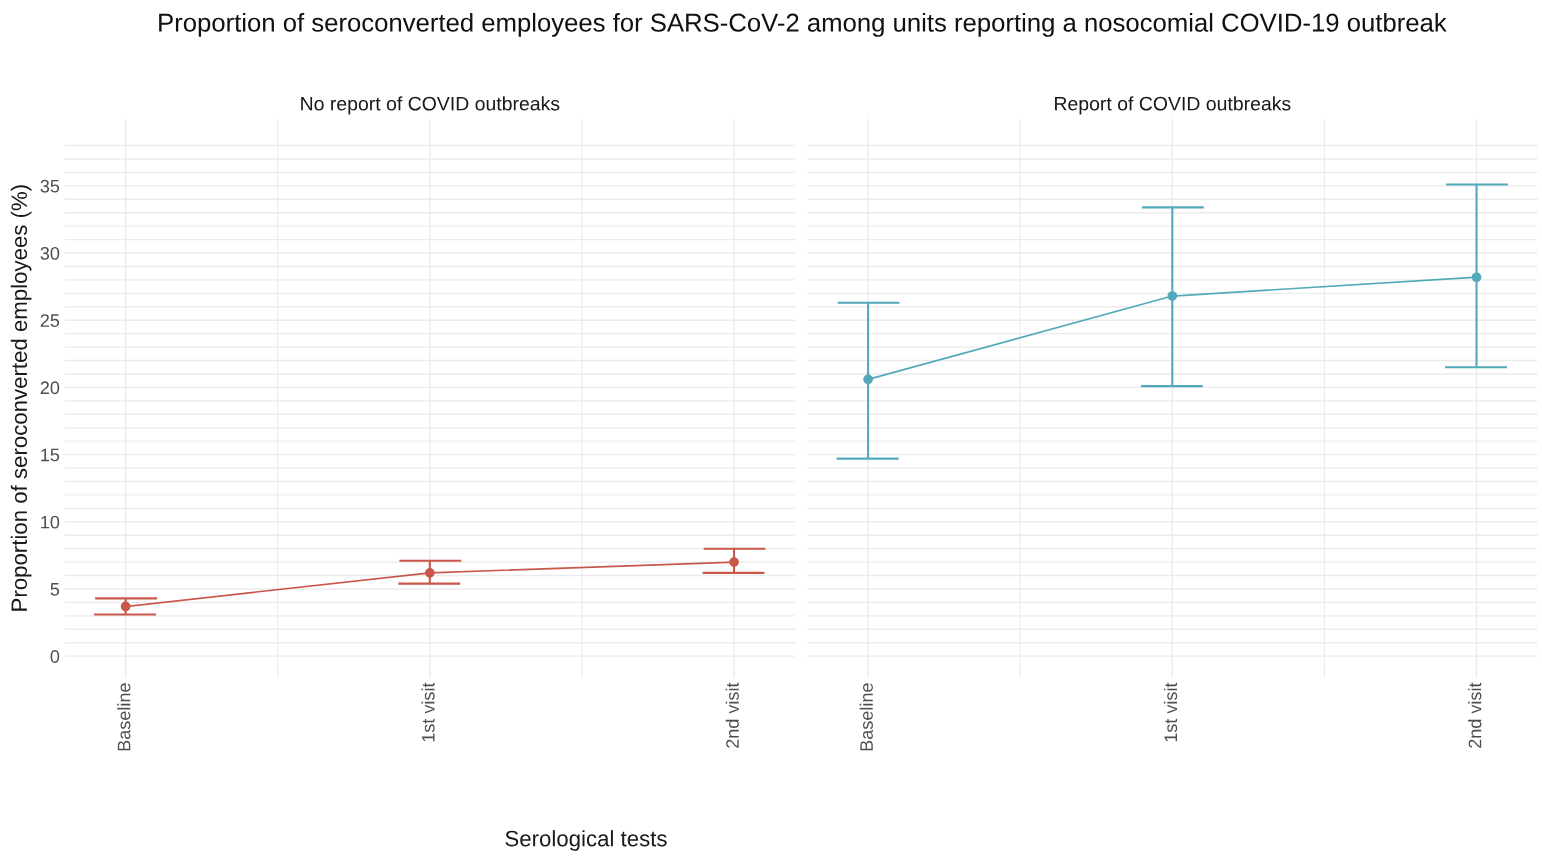 The image size is (1542, 860). What do you see at coordinates (803, 24) in the screenshot?
I see `chart-title: Proportion of seroconverted employees for SARS-CoV-2 among units reporting a nosocomial COVID-19 outbreak` at bounding box center [803, 24].